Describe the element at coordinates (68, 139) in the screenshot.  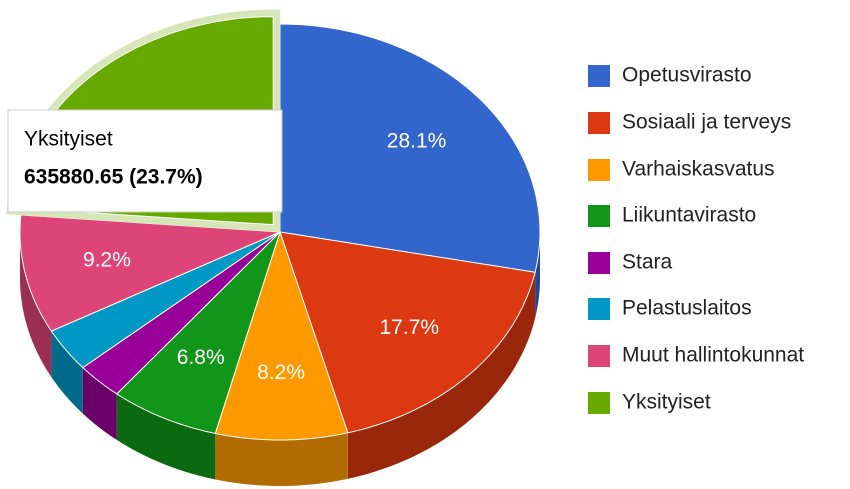
I see `tooltip-title: Yksityiset` at that location.